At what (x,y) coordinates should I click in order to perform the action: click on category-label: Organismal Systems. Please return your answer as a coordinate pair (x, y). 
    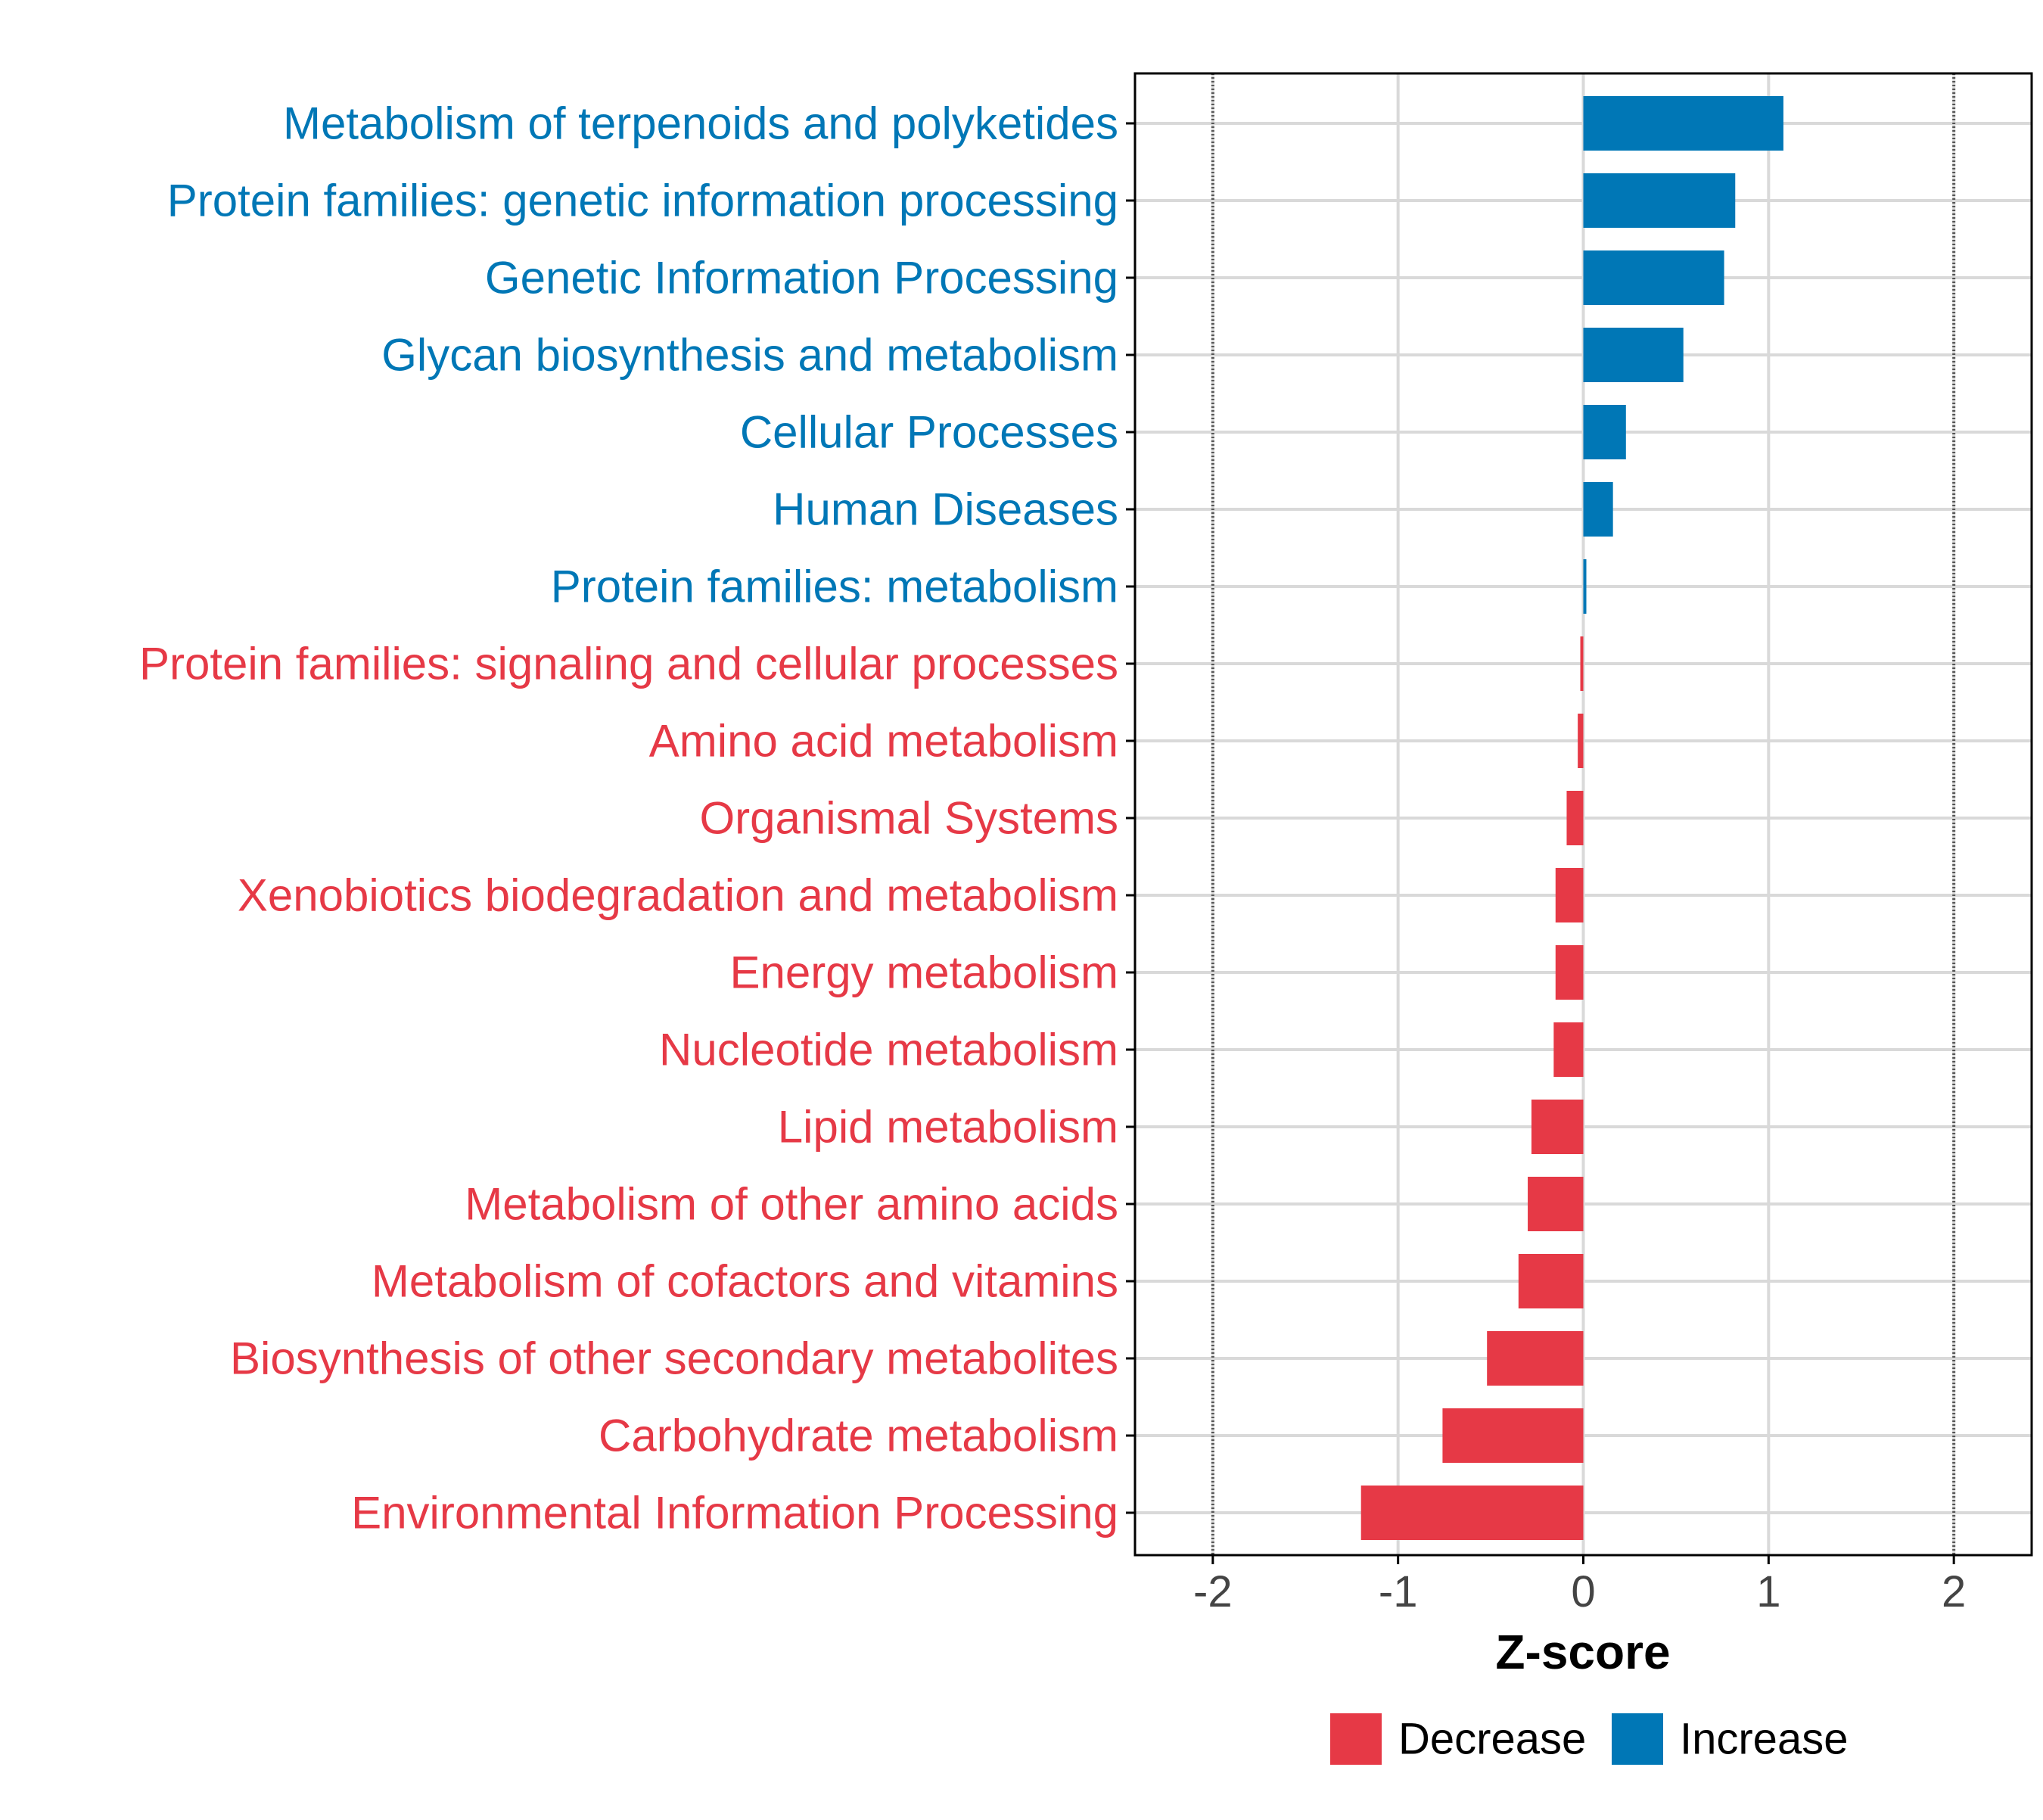
    Looking at the image, I should click on (909, 819).